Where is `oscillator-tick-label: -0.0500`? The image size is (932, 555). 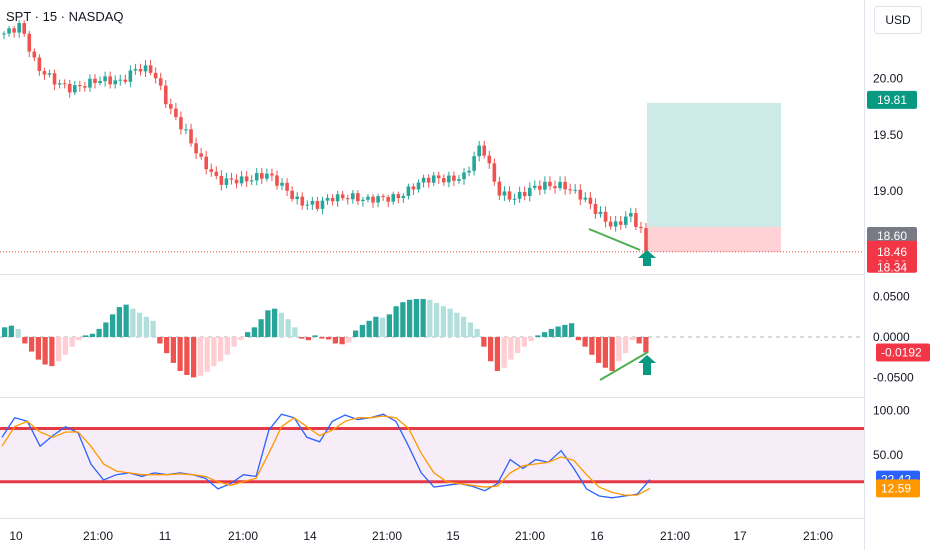
oscillator-tick-label: -0.0500 is located at coordinates (893, 377).